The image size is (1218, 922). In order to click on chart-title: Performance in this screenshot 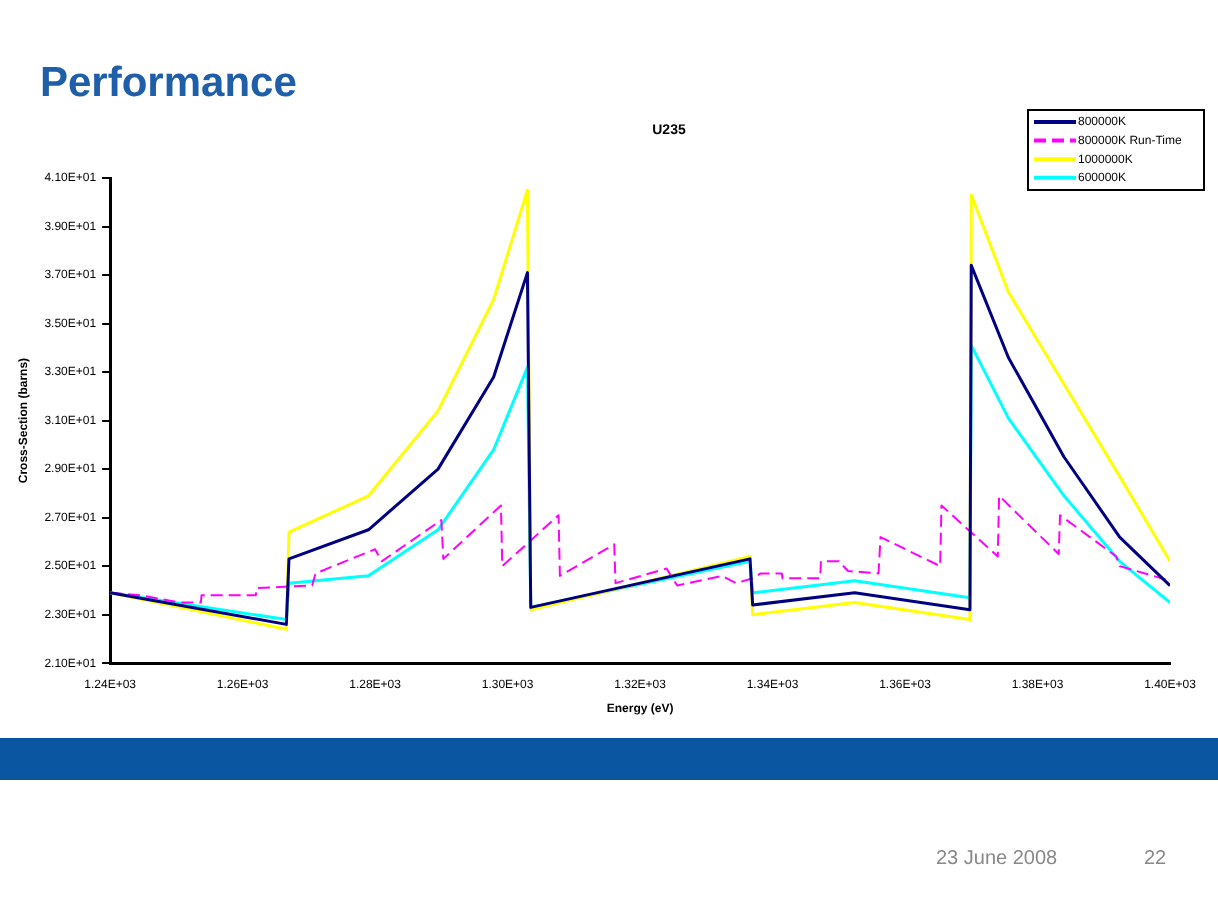, I will do `click(168, 84)`.